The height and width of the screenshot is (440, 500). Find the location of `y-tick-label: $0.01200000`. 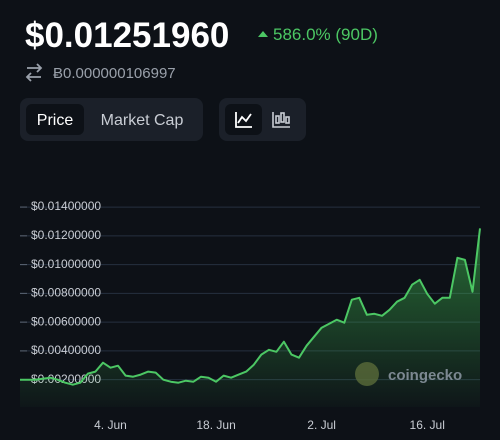

y-tick-label: $0.01200000 is located at coordinates (66, 235).